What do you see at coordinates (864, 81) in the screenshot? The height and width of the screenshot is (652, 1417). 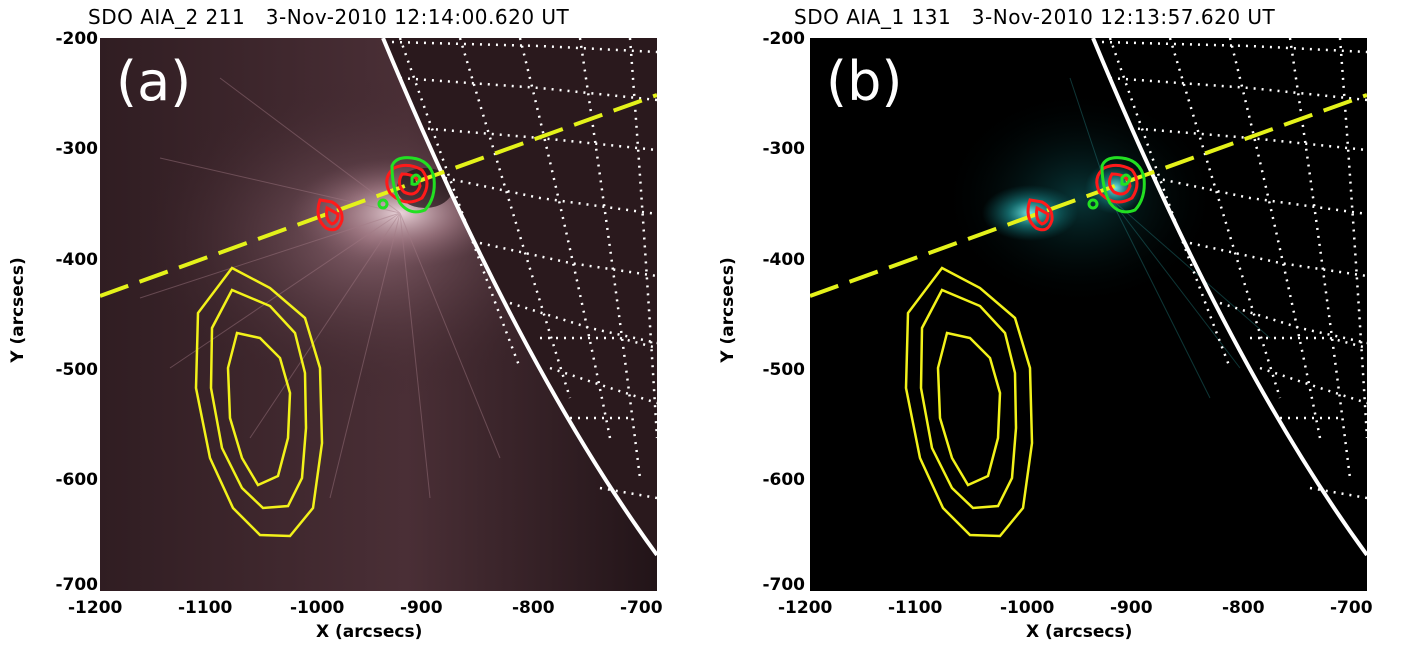 I see `panel-label: (b)` at bounding box center [864, 81].